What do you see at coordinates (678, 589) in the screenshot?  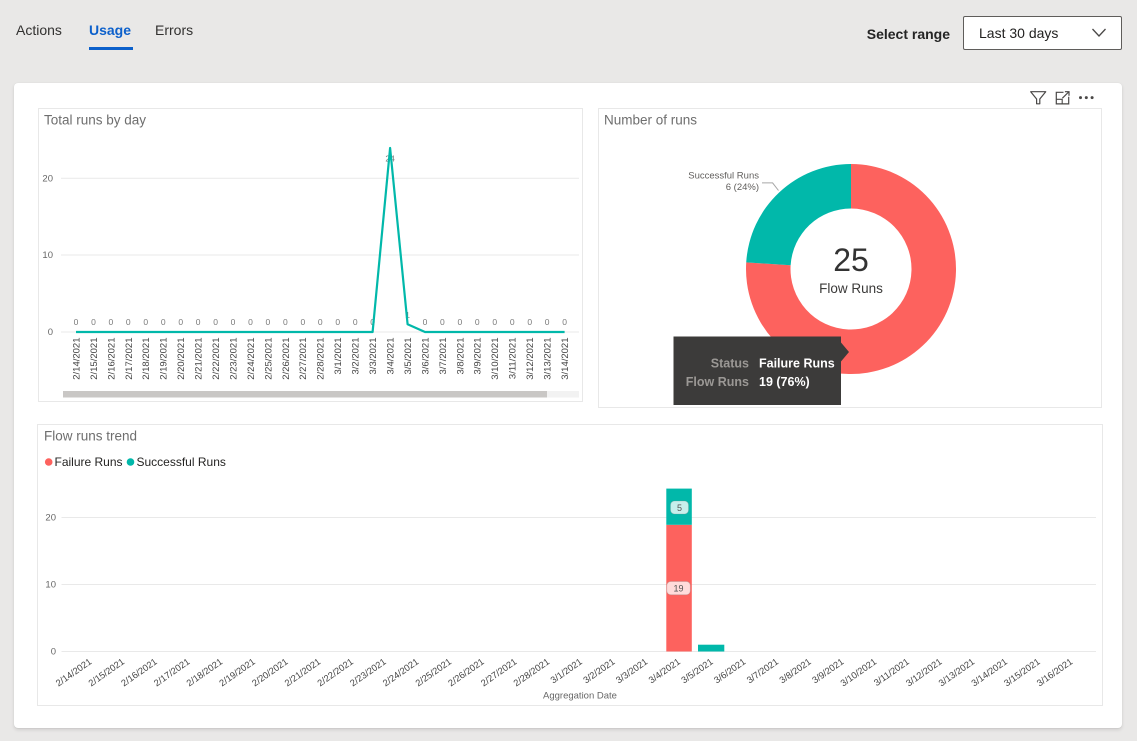 I see `svg-text: 19` at bounding box center [678, 589].